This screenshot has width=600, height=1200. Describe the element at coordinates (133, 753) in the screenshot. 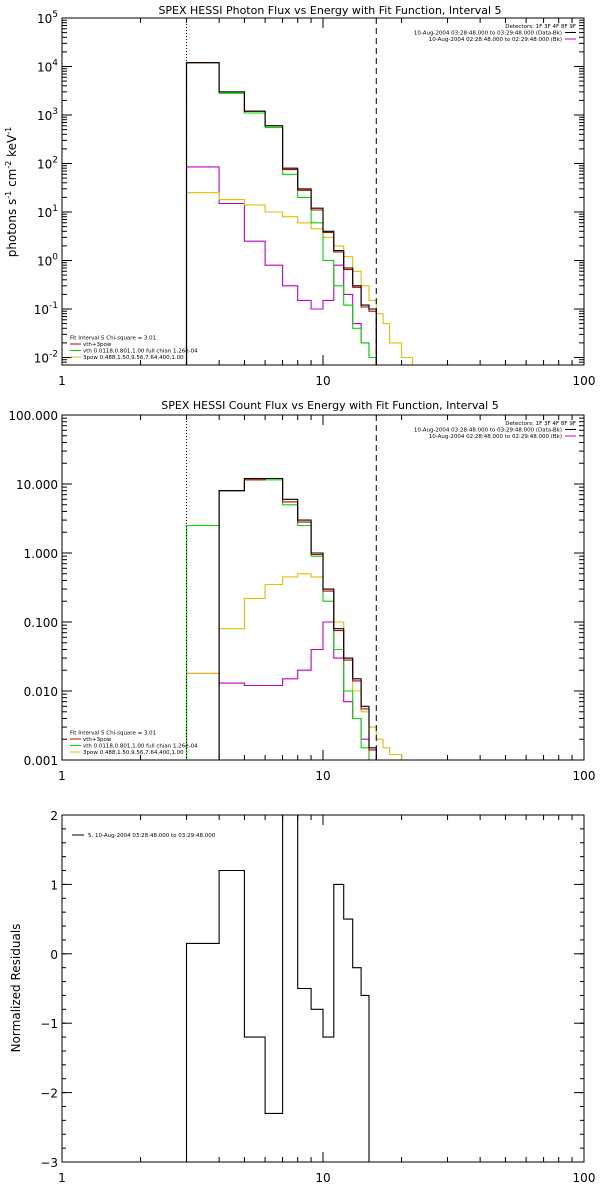

I see `count-legend-bottomleft-entry: 3pow 0.488,1.50,9.56,7.64,400,1.00` at that location.